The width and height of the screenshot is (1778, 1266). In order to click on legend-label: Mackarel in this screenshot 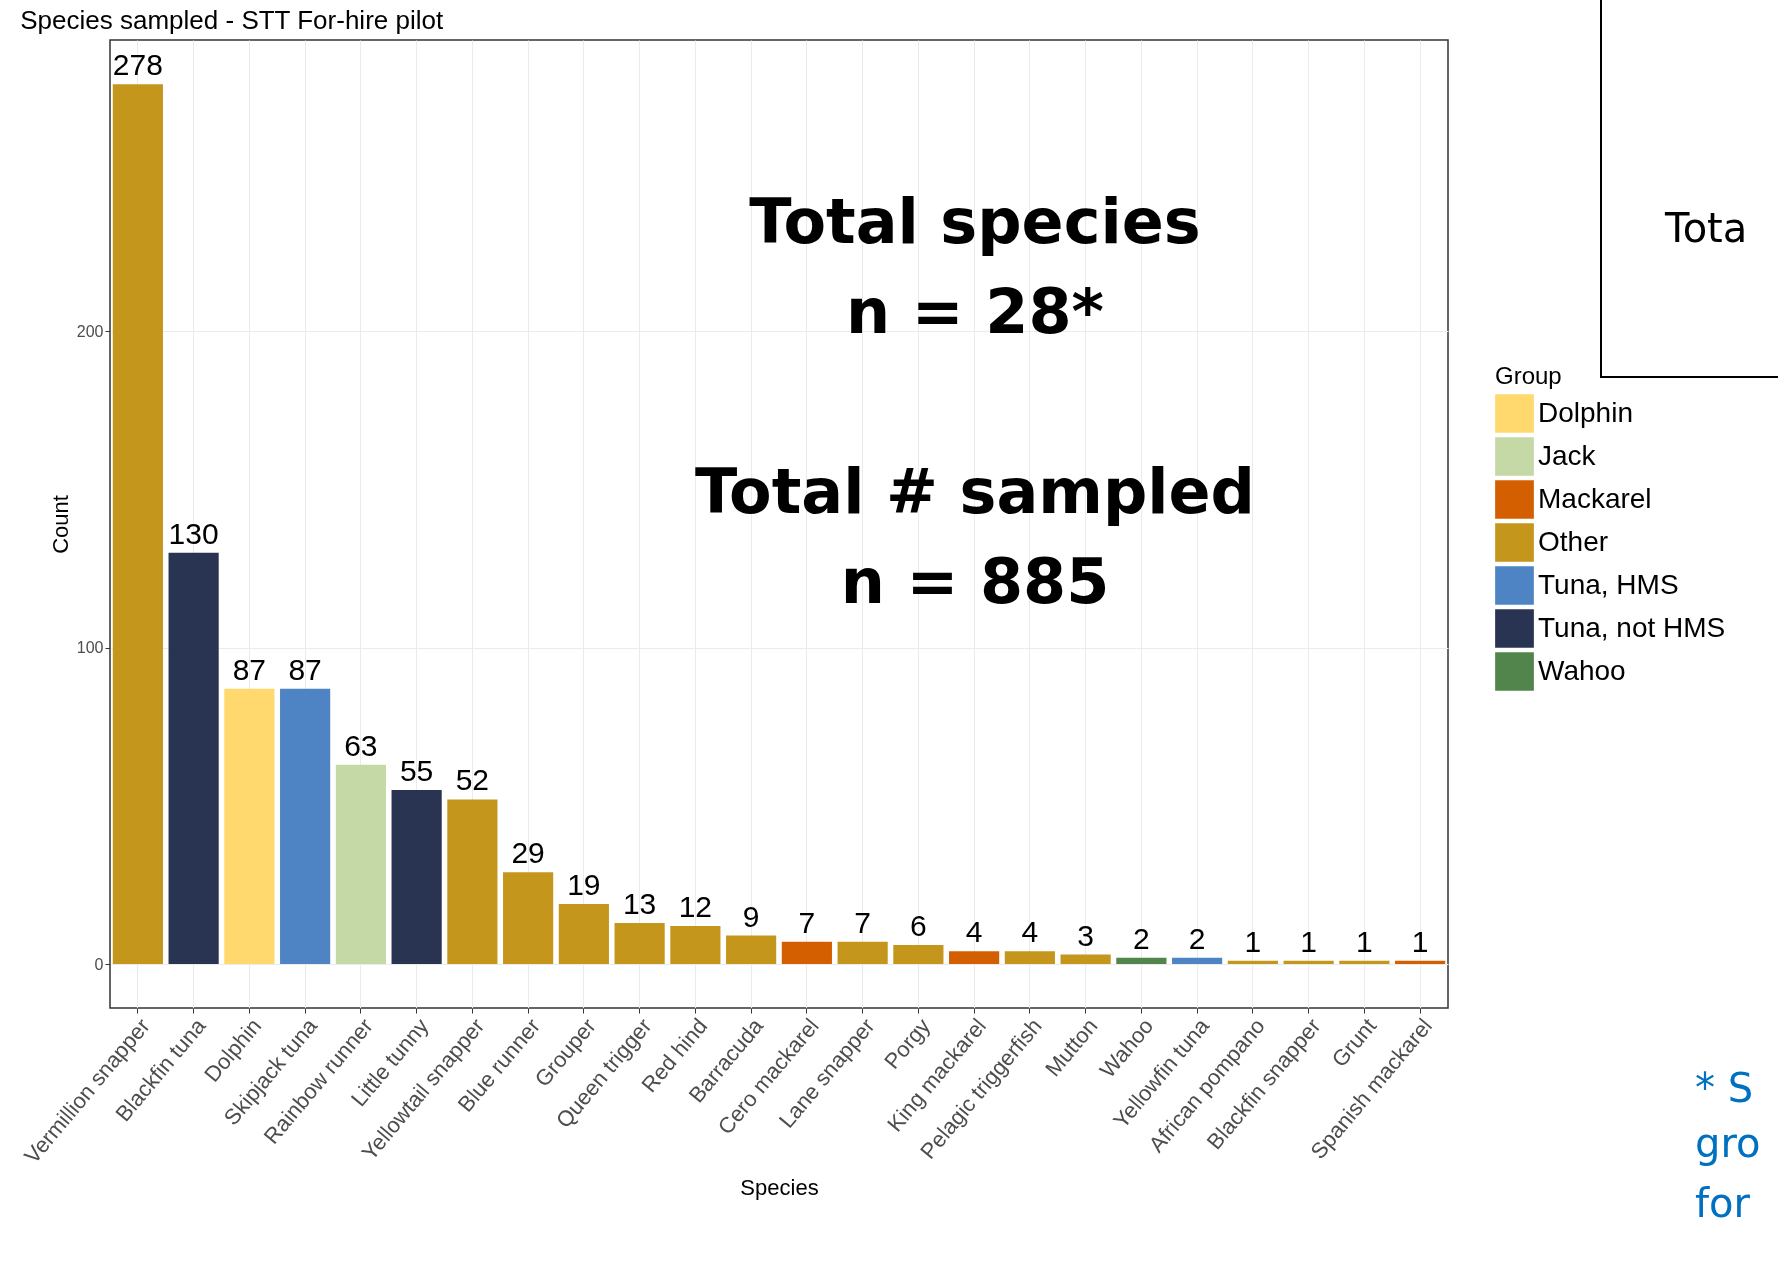, I will do `click(1595, 498)`.